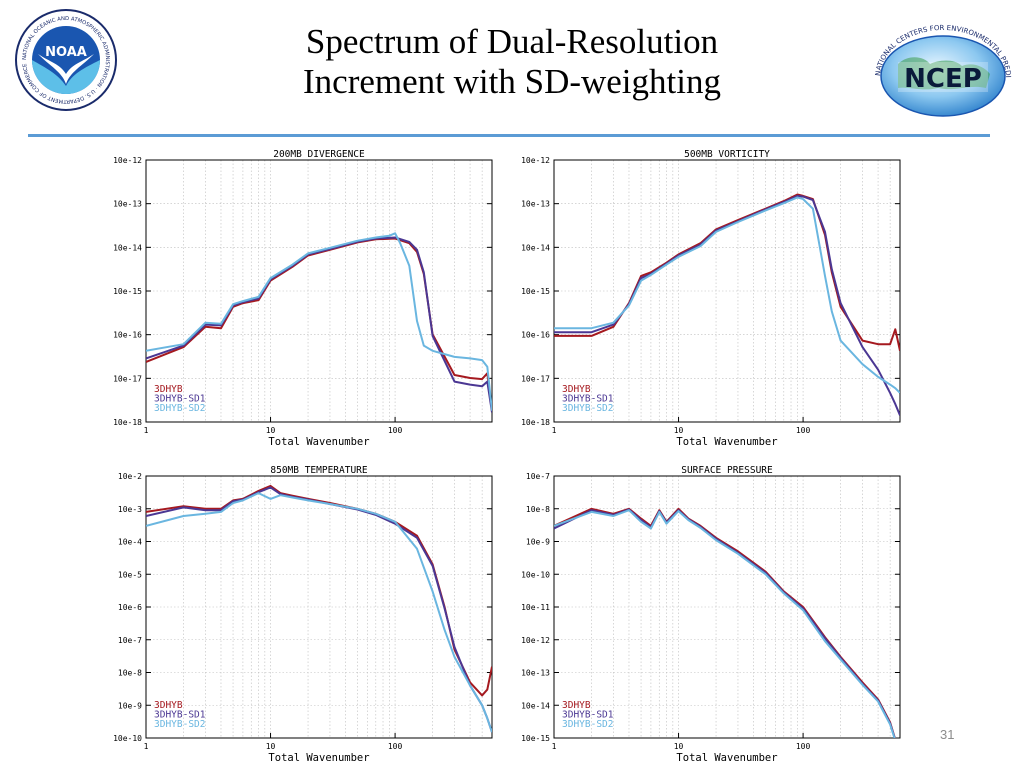 Image resolution: width=1024 pixels, height=771 pixels. What do you see at coordinates (535, 607) in the screenshot?
I see `y-tick-label: 10e-11` at bounding box center [535, 607].